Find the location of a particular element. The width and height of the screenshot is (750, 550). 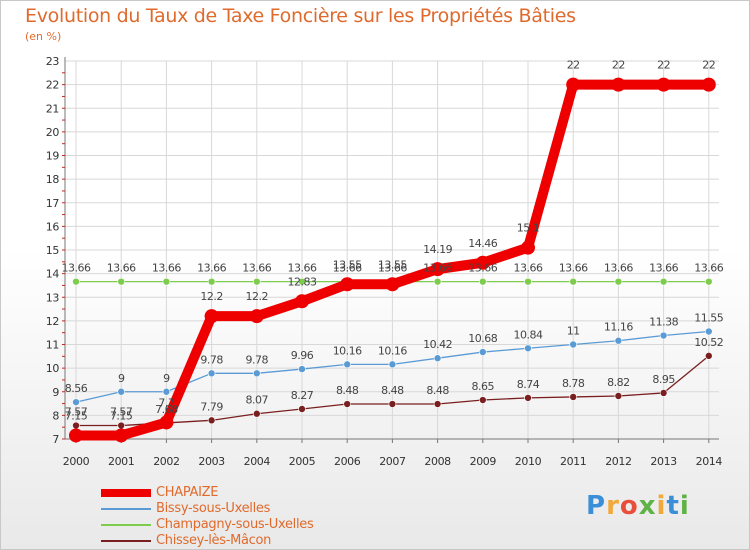

data-label-chissey-les-macon: 8.74 is located at coordinates (528, 384).